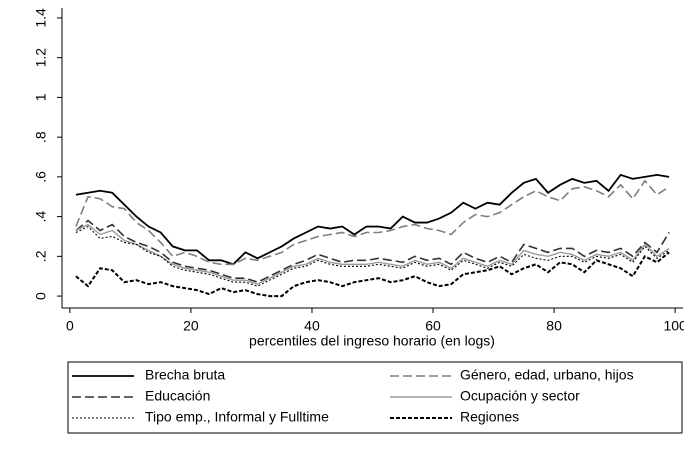 This screenshot has width=684, height=449. What do you see at coordinates (375, 397) in the screenshot?
I see `legend-box` at bounding box center [375, 397].